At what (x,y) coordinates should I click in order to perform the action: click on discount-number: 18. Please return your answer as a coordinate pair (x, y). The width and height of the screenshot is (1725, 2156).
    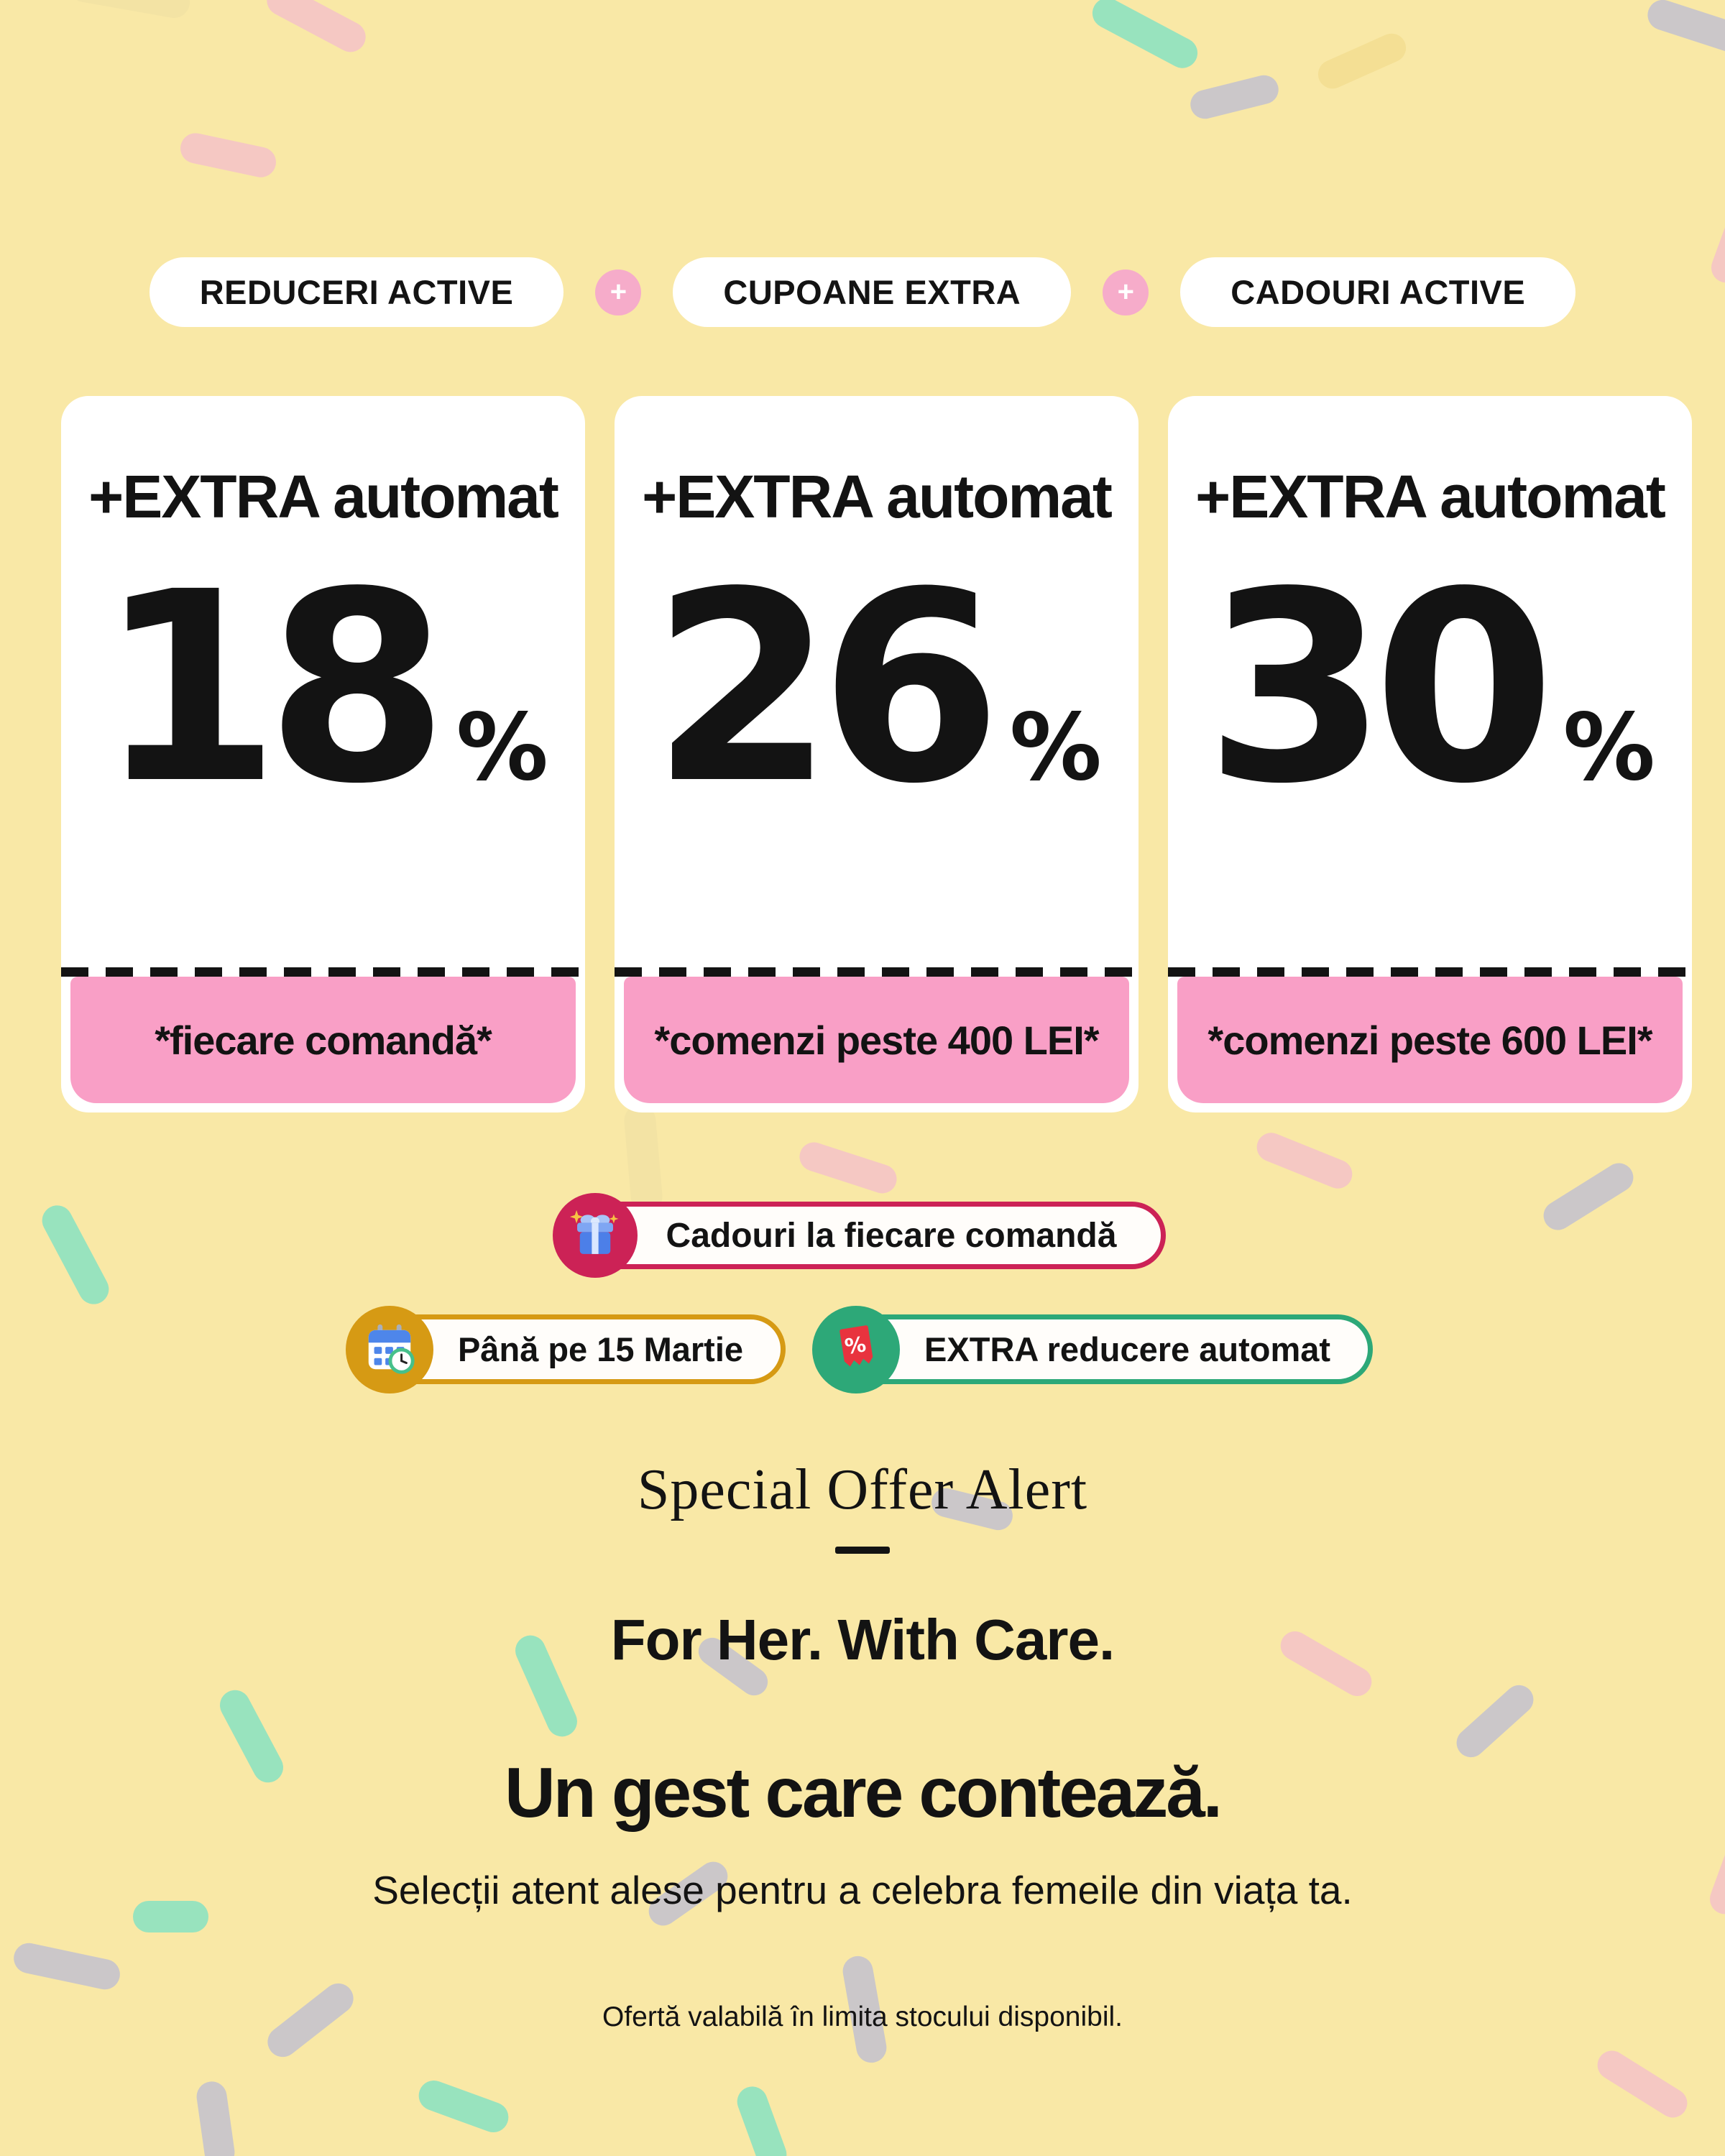
    Looking at the image, I should click on (273, 689).